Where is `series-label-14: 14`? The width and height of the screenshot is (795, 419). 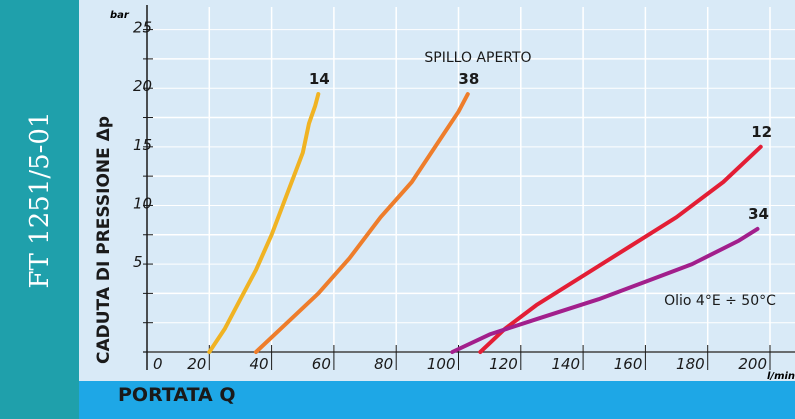 series-label-14: 14 is located at coordinates (319, 79).